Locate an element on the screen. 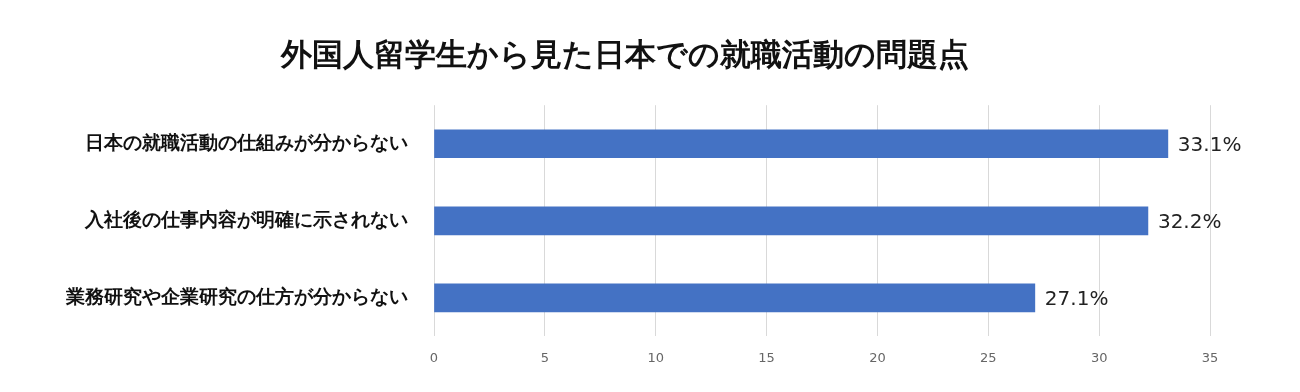  y-tick-label: 日本の就職活動の仕組みが分からない is located at coordinates (246, 141).